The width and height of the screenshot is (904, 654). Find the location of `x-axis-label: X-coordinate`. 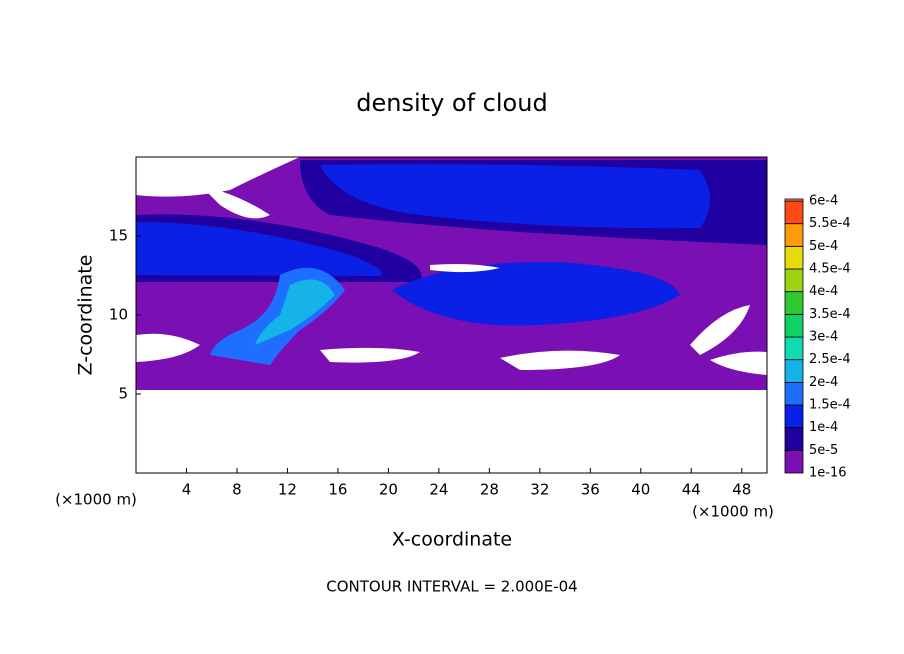

x-axis-label: X-coordinate is located at coordinates (452, 540).